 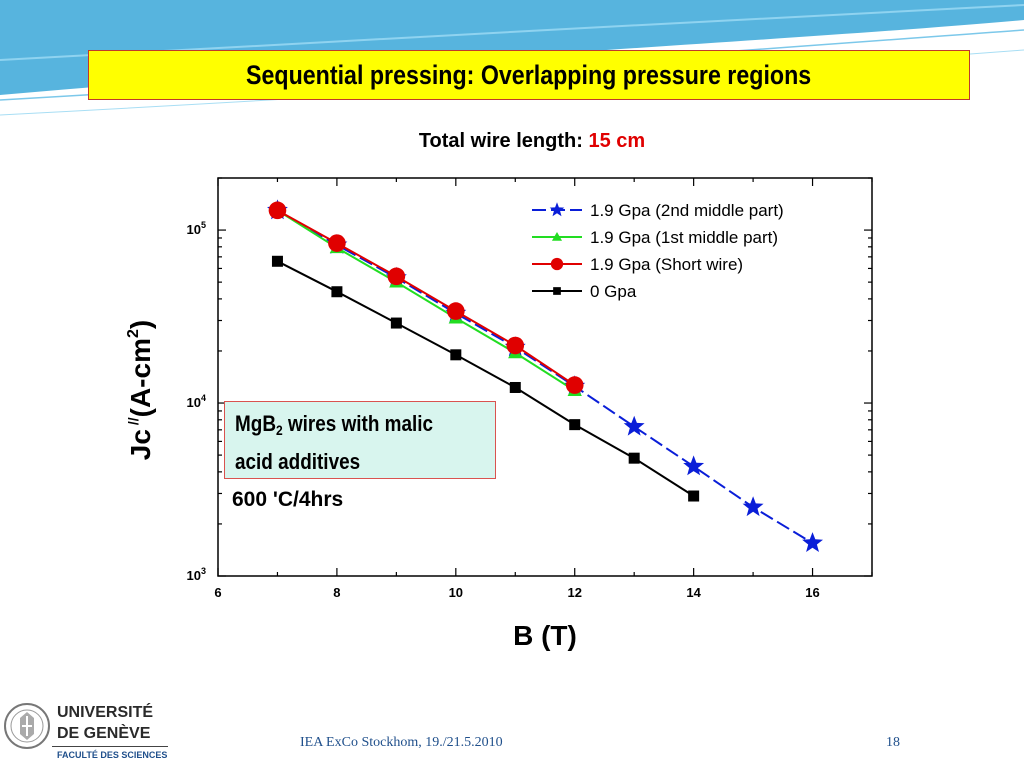 What do you see at coordinates (687, 210) in the screenshot?
I see `legend-label-1-9-gpa-2nd-middle-part: 1.9 Gpa (2nd middle part)` at bounding box center [687, 210].